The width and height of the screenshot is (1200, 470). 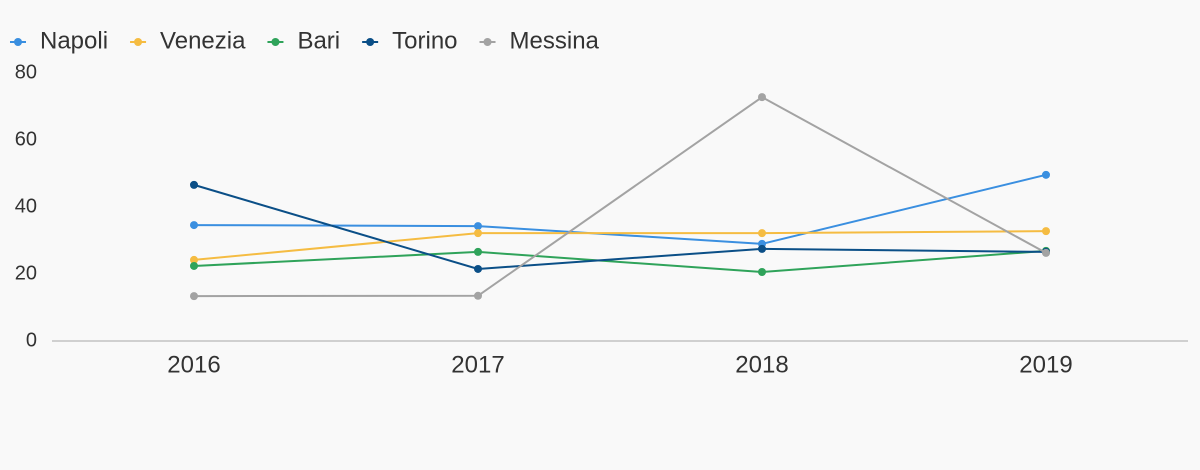 What do you see at coordinates (193, 364) in the screenshot?
I see `x-tick-label: 2016` at bounding box center [193, 364].